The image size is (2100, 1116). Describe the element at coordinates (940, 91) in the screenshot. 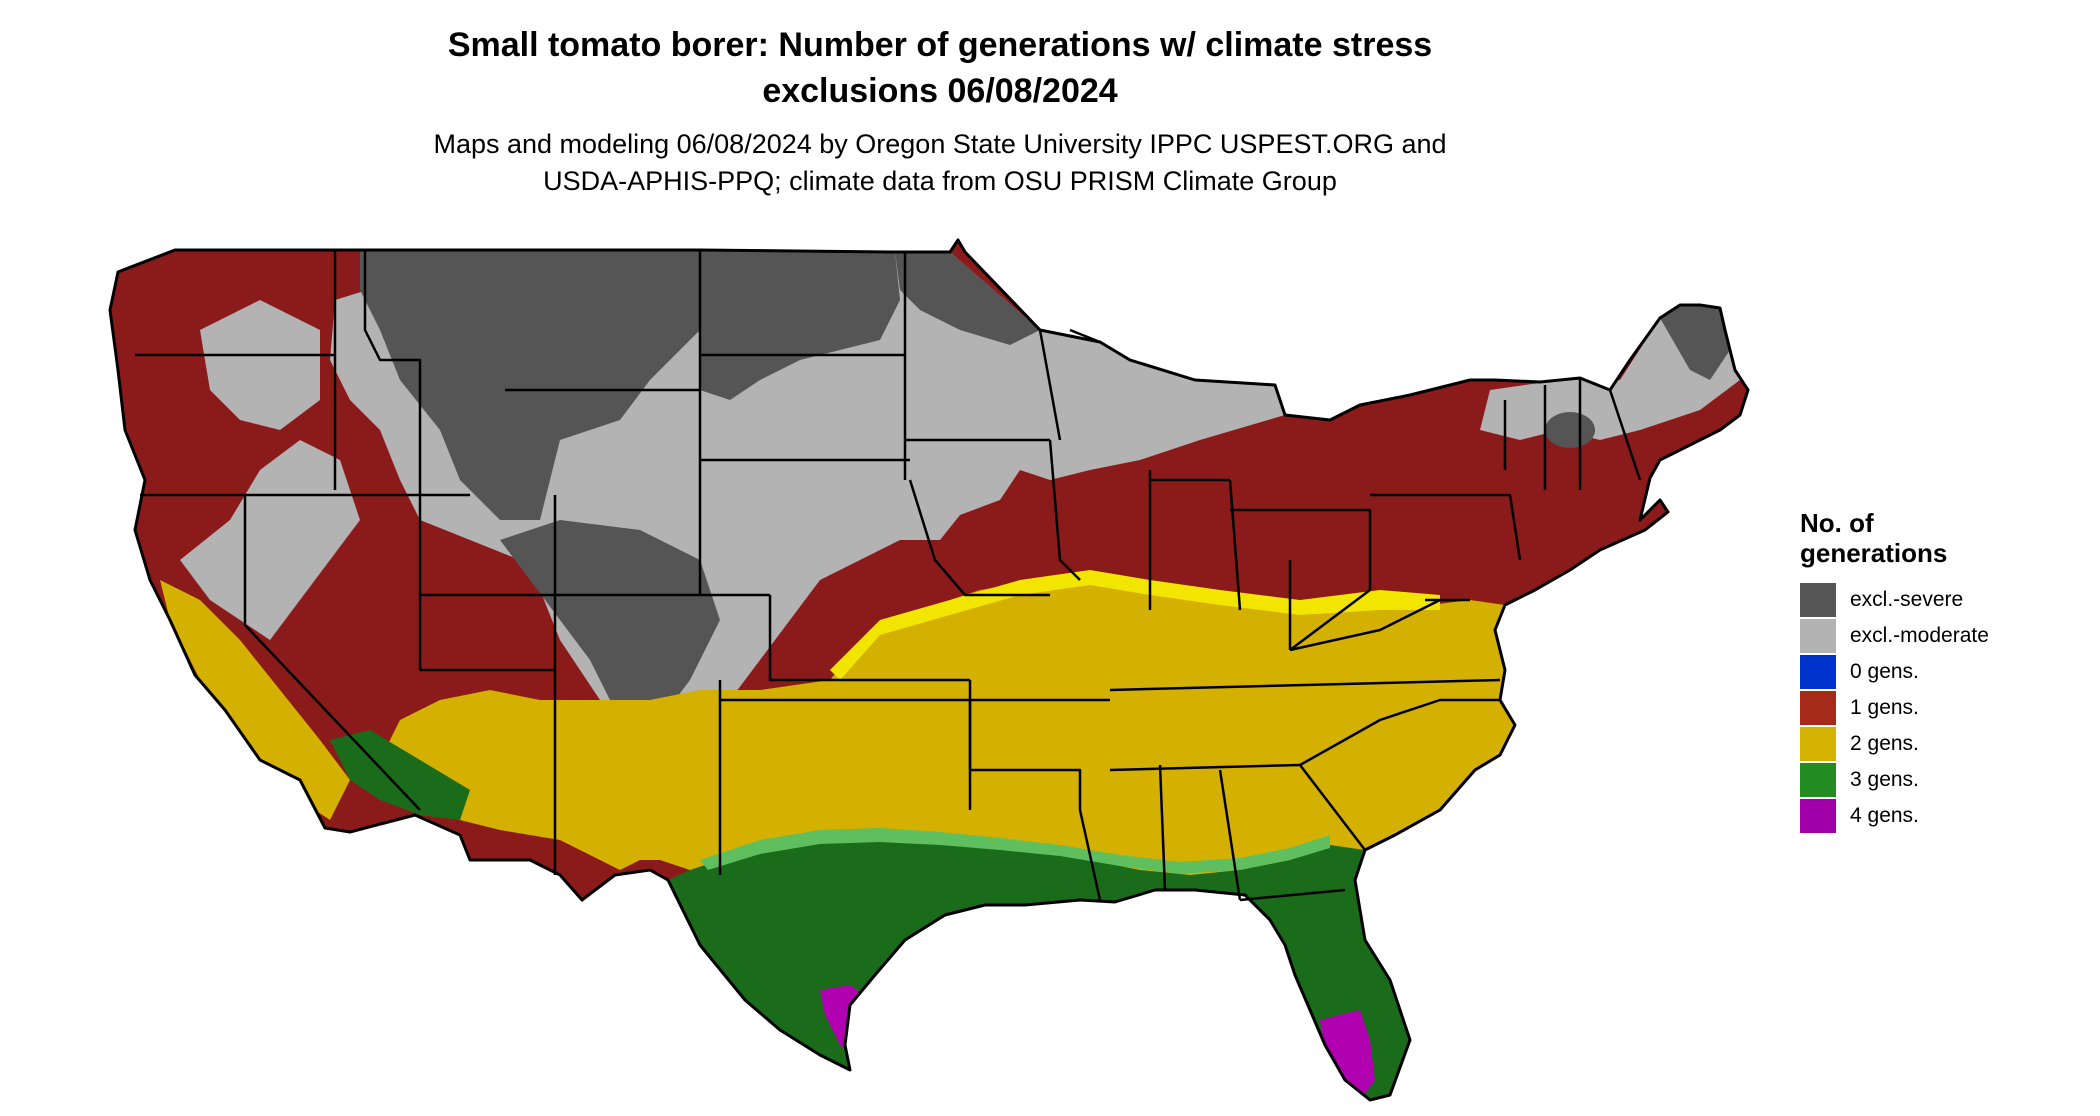

I see `map-title-line-2: exclusions 06/08/2024` at that location.